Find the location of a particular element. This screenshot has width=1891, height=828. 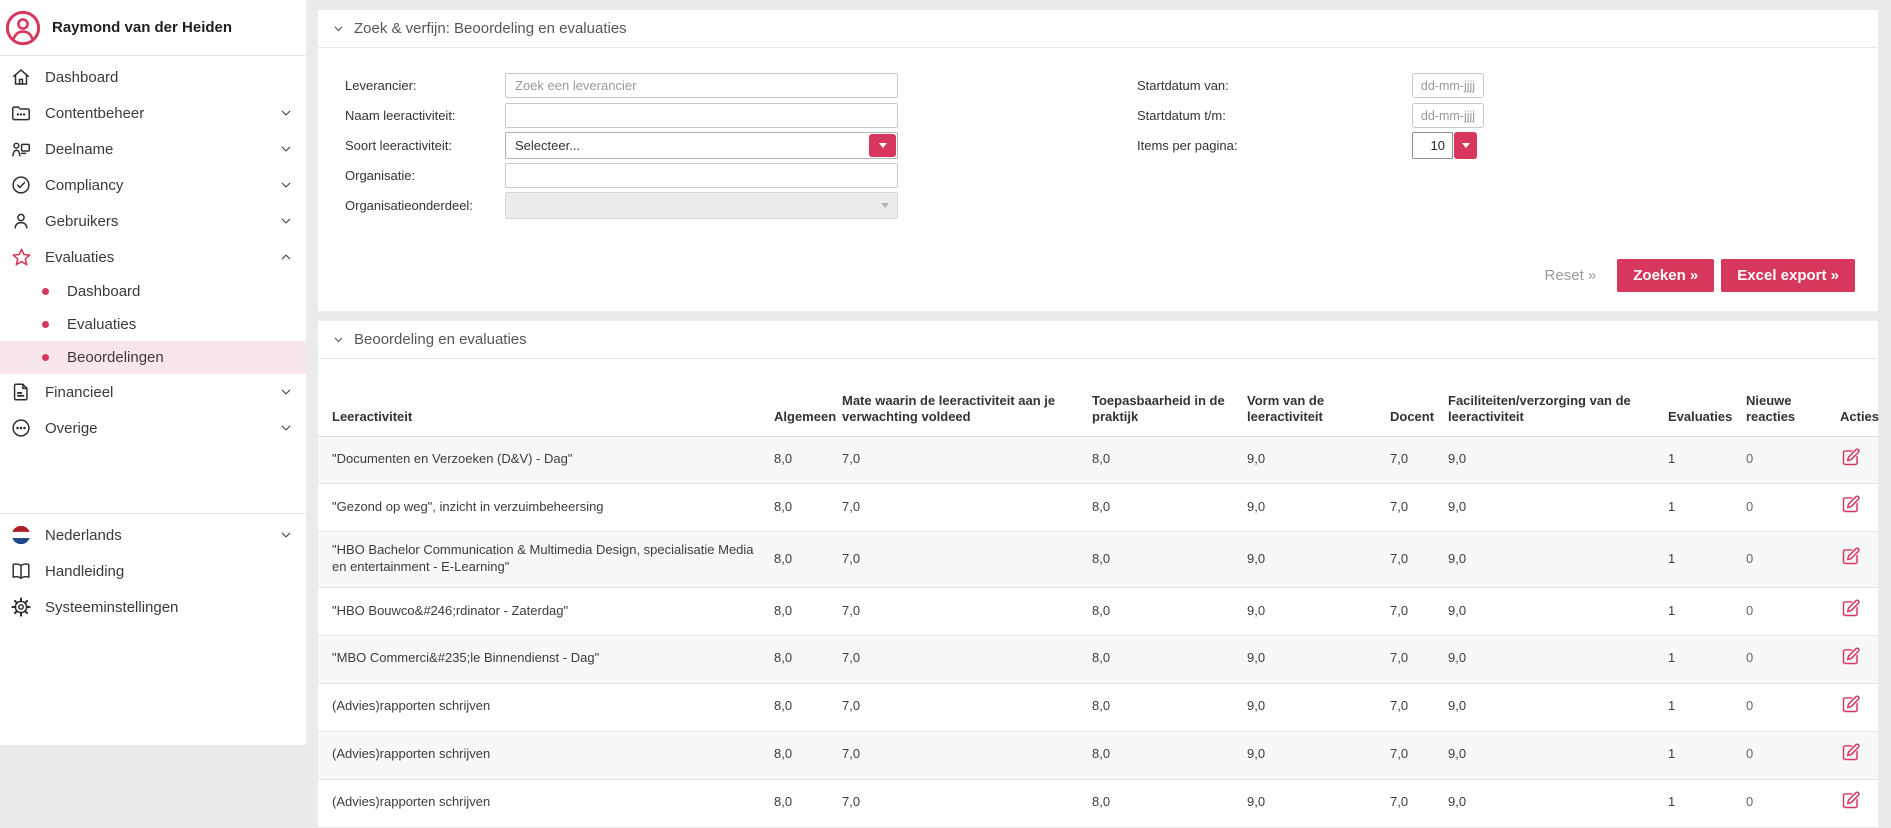

sidebar-item-evaluaties: Evaluaties is located at coordinates (153, 257).